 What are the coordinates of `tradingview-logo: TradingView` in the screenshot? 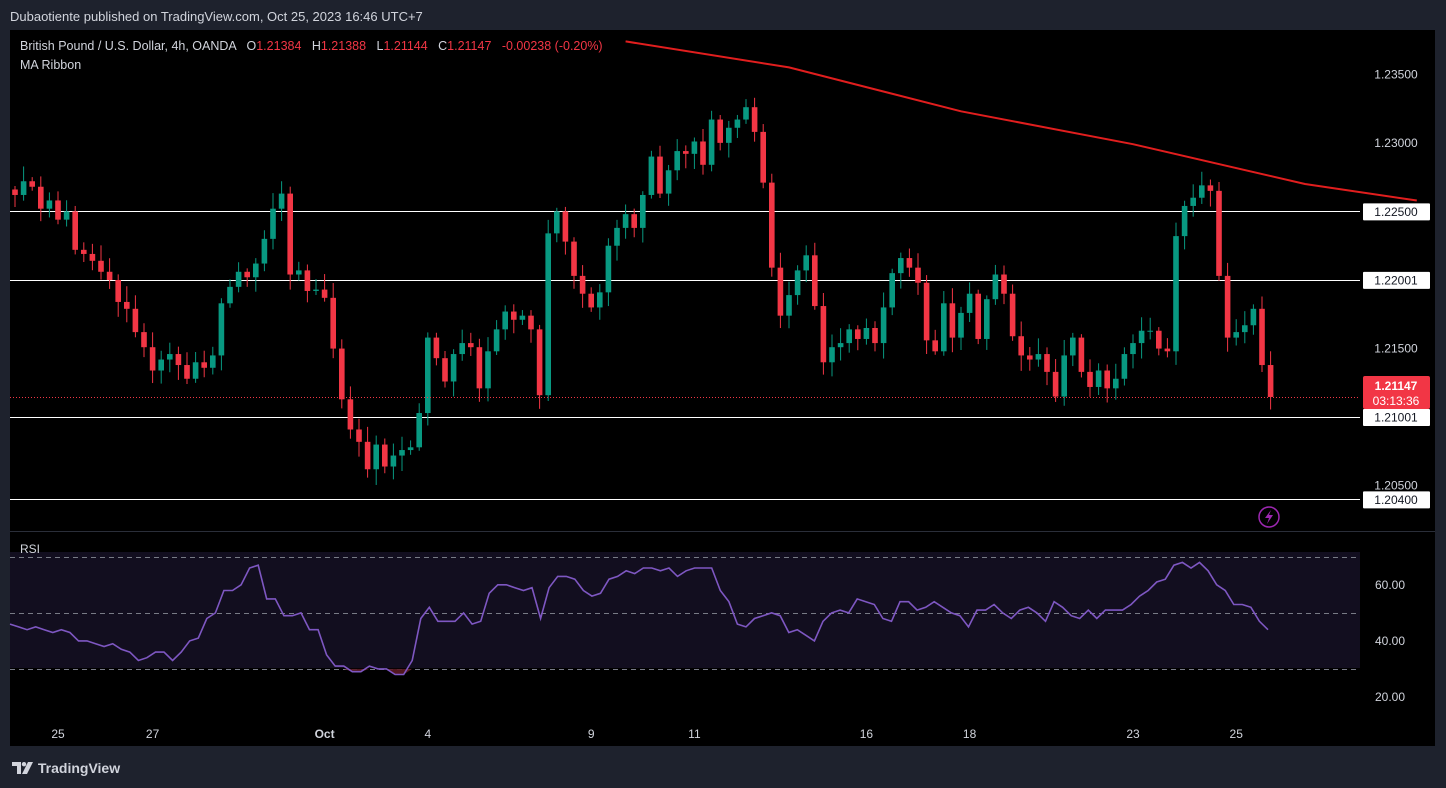 It's located at (66, 768).